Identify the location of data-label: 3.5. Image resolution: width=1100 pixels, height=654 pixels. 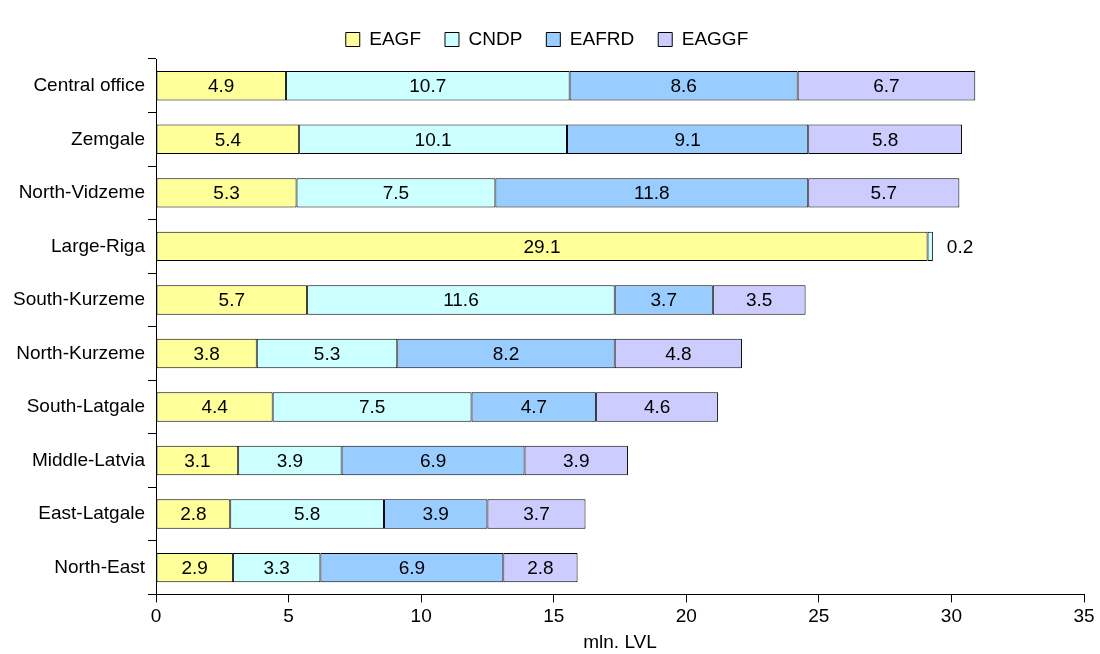
(759, 300).